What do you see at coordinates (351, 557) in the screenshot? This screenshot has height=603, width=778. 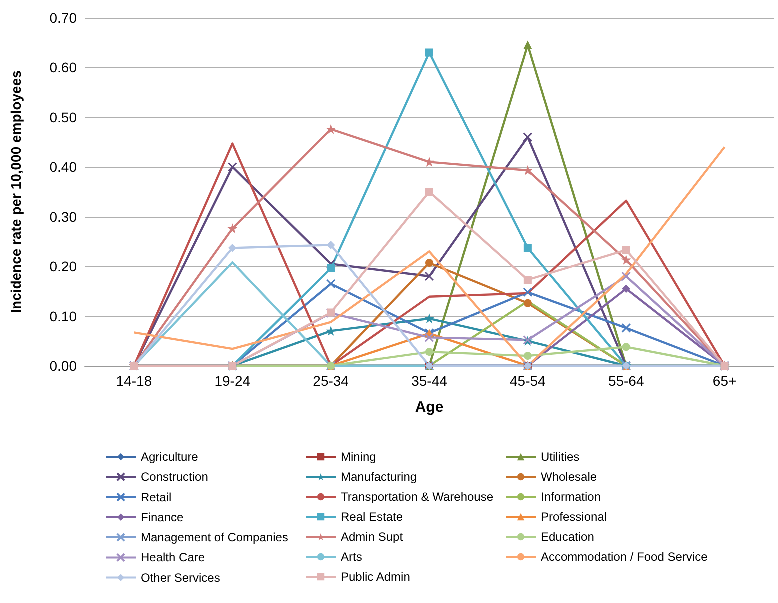 I see `legend-label: Arts` at bounding box center [351, 557].